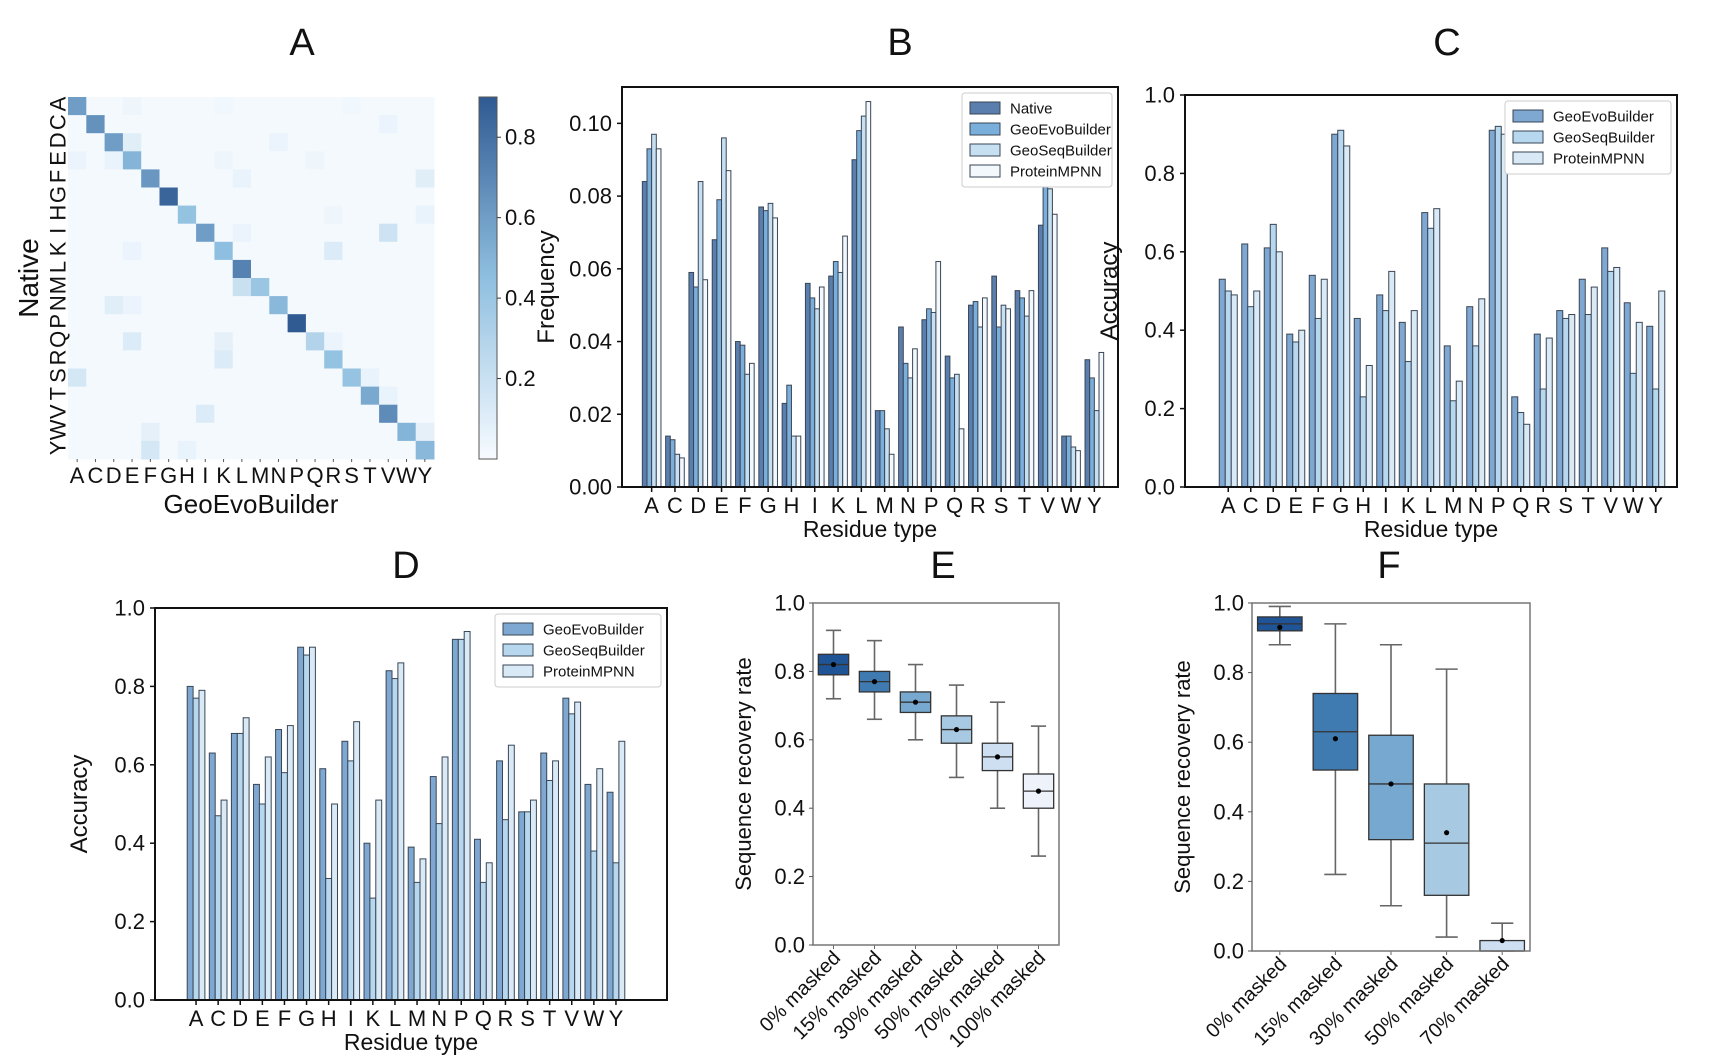  What do you see at coordinates (527, 1018) in the screenshot?
I see `x-tick-label: S` at bounding box center [527, 1018].